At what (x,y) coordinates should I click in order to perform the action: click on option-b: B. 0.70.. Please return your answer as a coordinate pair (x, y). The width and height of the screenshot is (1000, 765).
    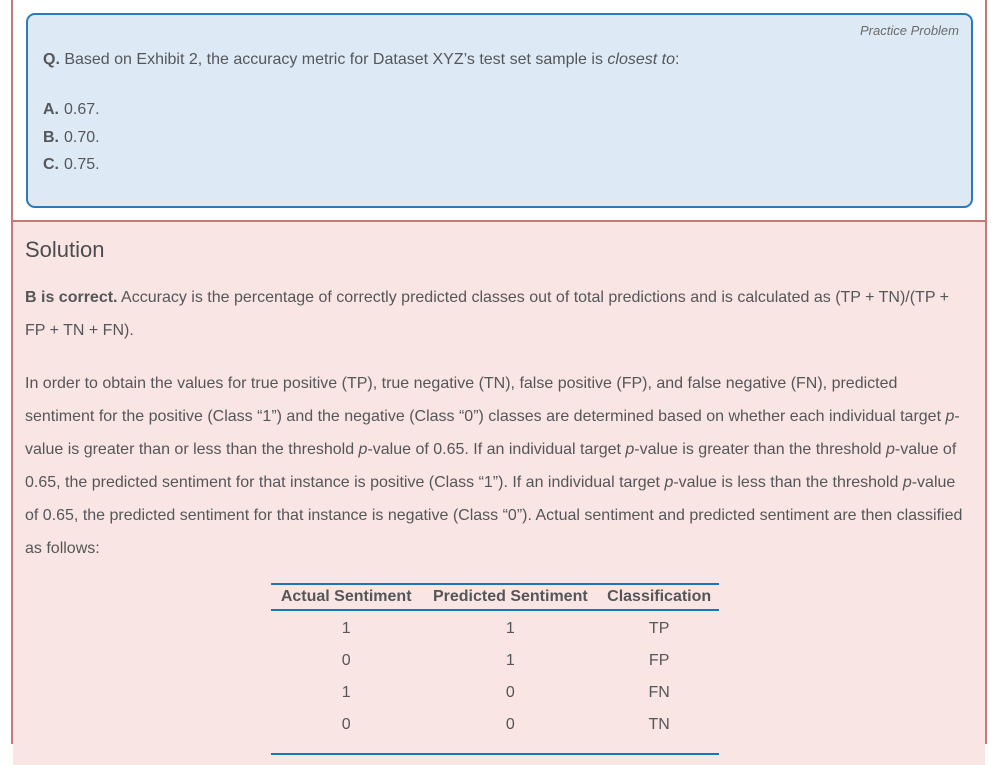
    Looking at the image, I should click on (501, 138).